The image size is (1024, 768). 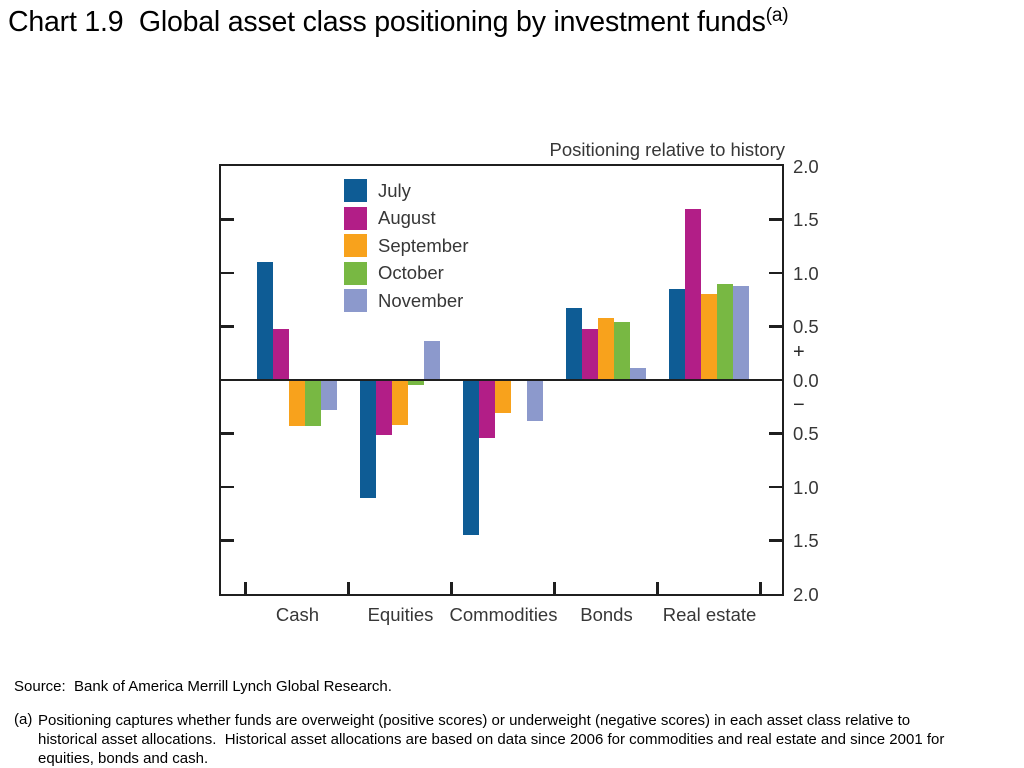 What do you see at coordinates (265, 321) in the screenshot?
I see `bar-july-cash` at bounding box center [265, 321].